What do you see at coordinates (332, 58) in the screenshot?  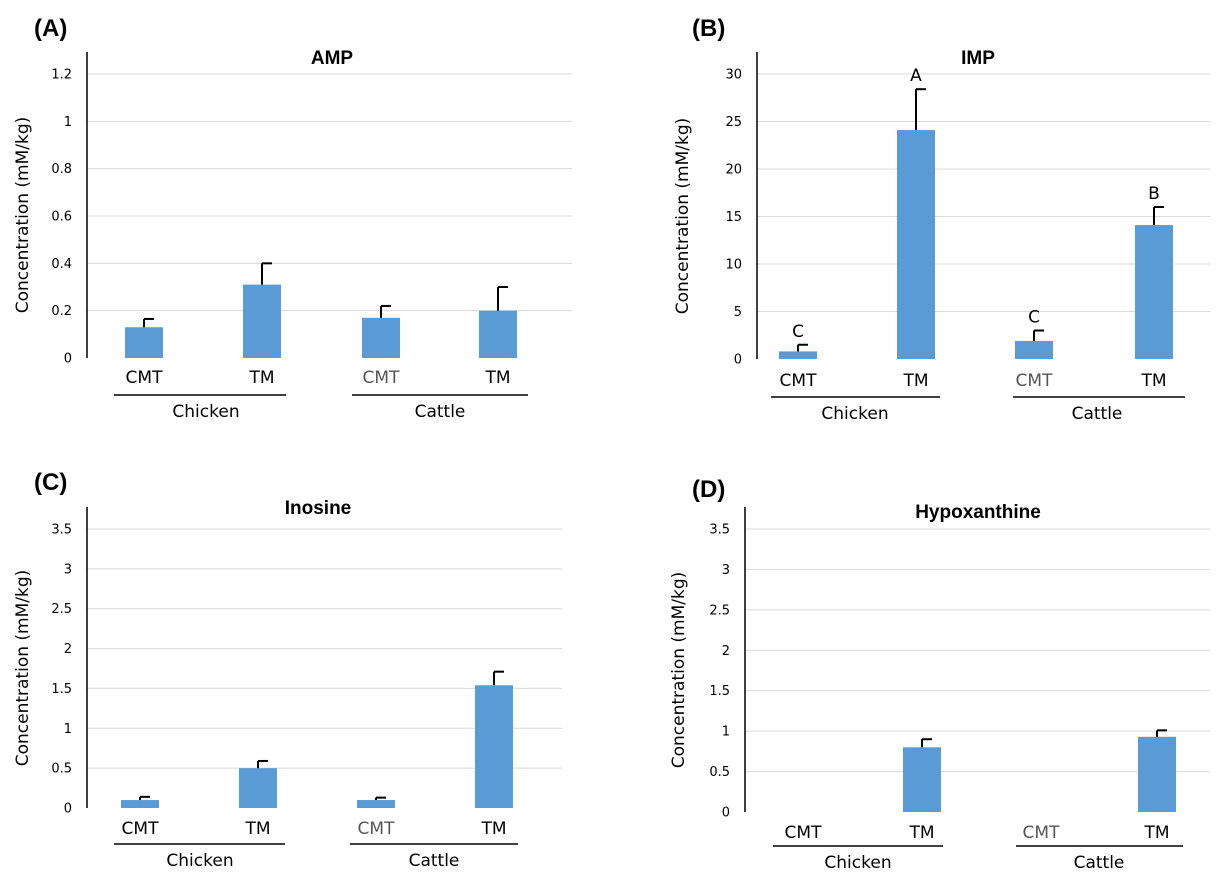 I see `chart-title: AMP` at bounding box center [332, 58].